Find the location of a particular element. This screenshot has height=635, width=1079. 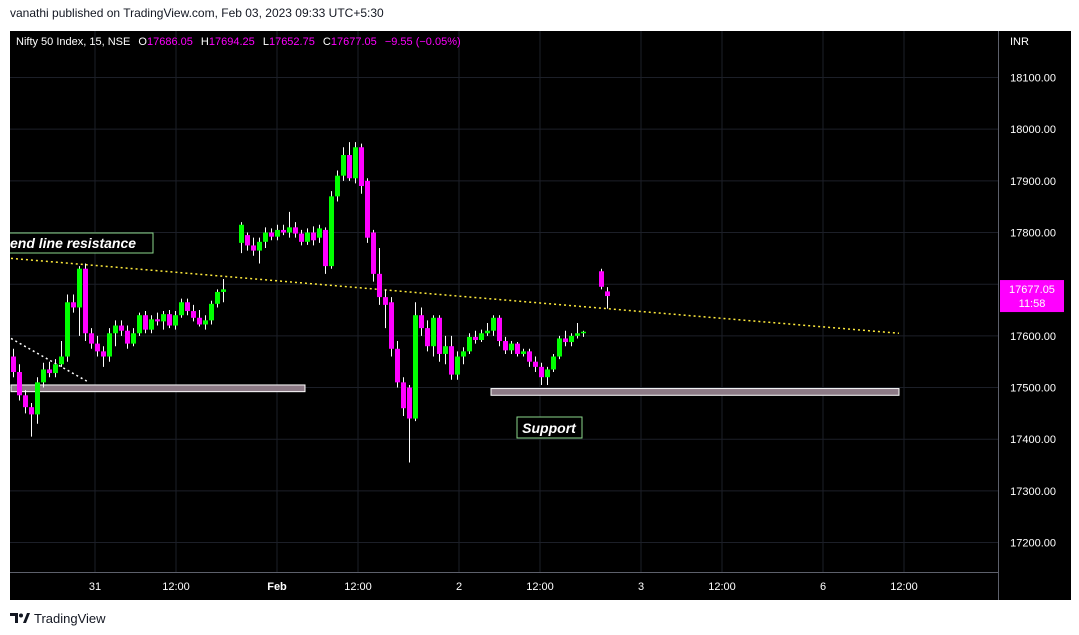

y-tick-label: 18000.00 is located at coordinates (1033, 130).